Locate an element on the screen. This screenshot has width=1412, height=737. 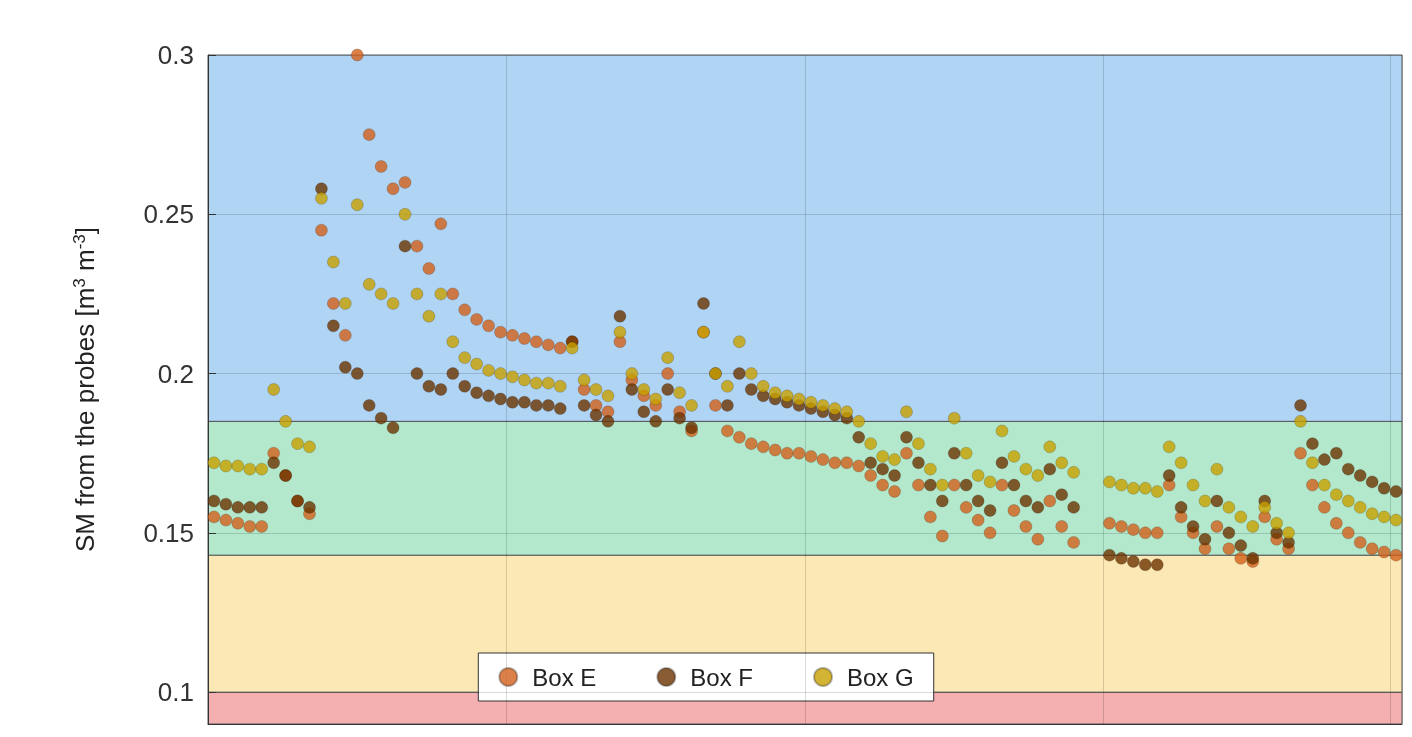
y-tick-label: 0.1 is located at coordinates (175, 692).